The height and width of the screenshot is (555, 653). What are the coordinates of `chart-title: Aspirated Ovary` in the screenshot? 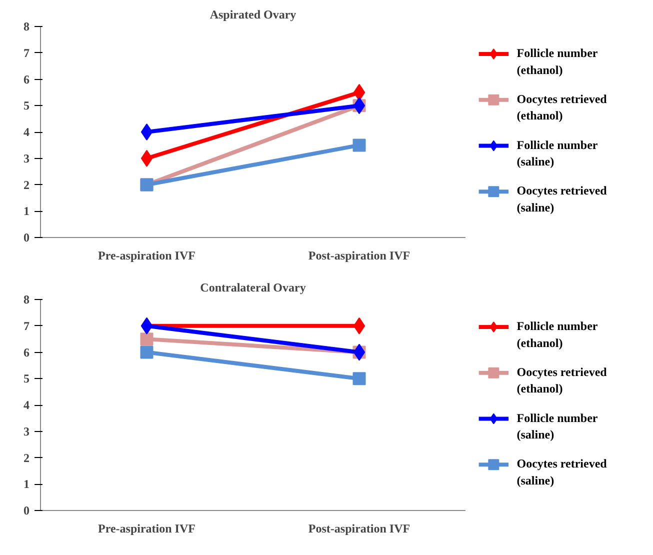 It's located at (253, 15).